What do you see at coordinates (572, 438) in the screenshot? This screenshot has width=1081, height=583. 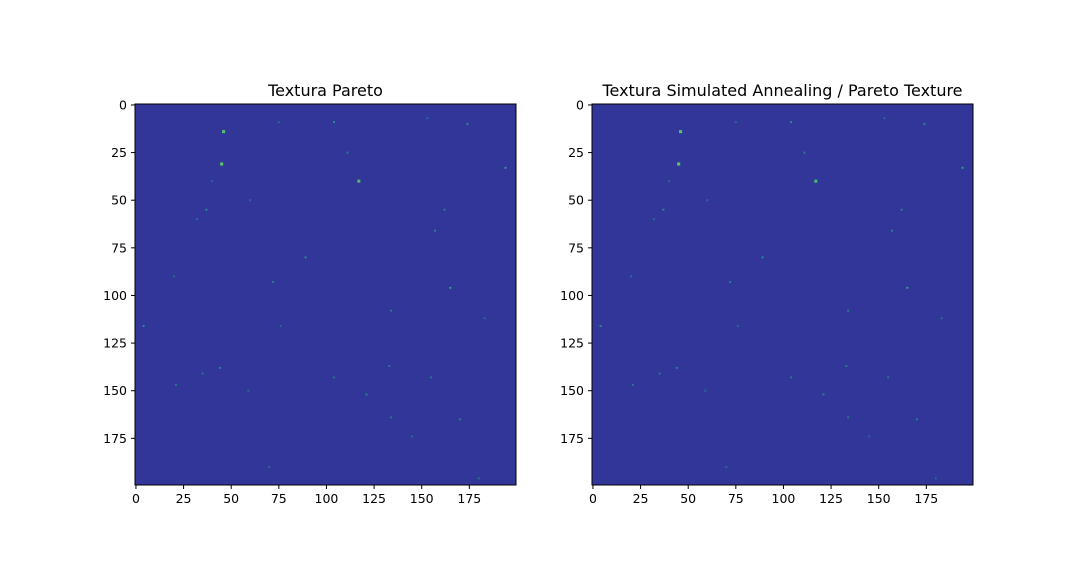 I see `right-y-tick-label-175: 175` at bounding box center [572, 438].